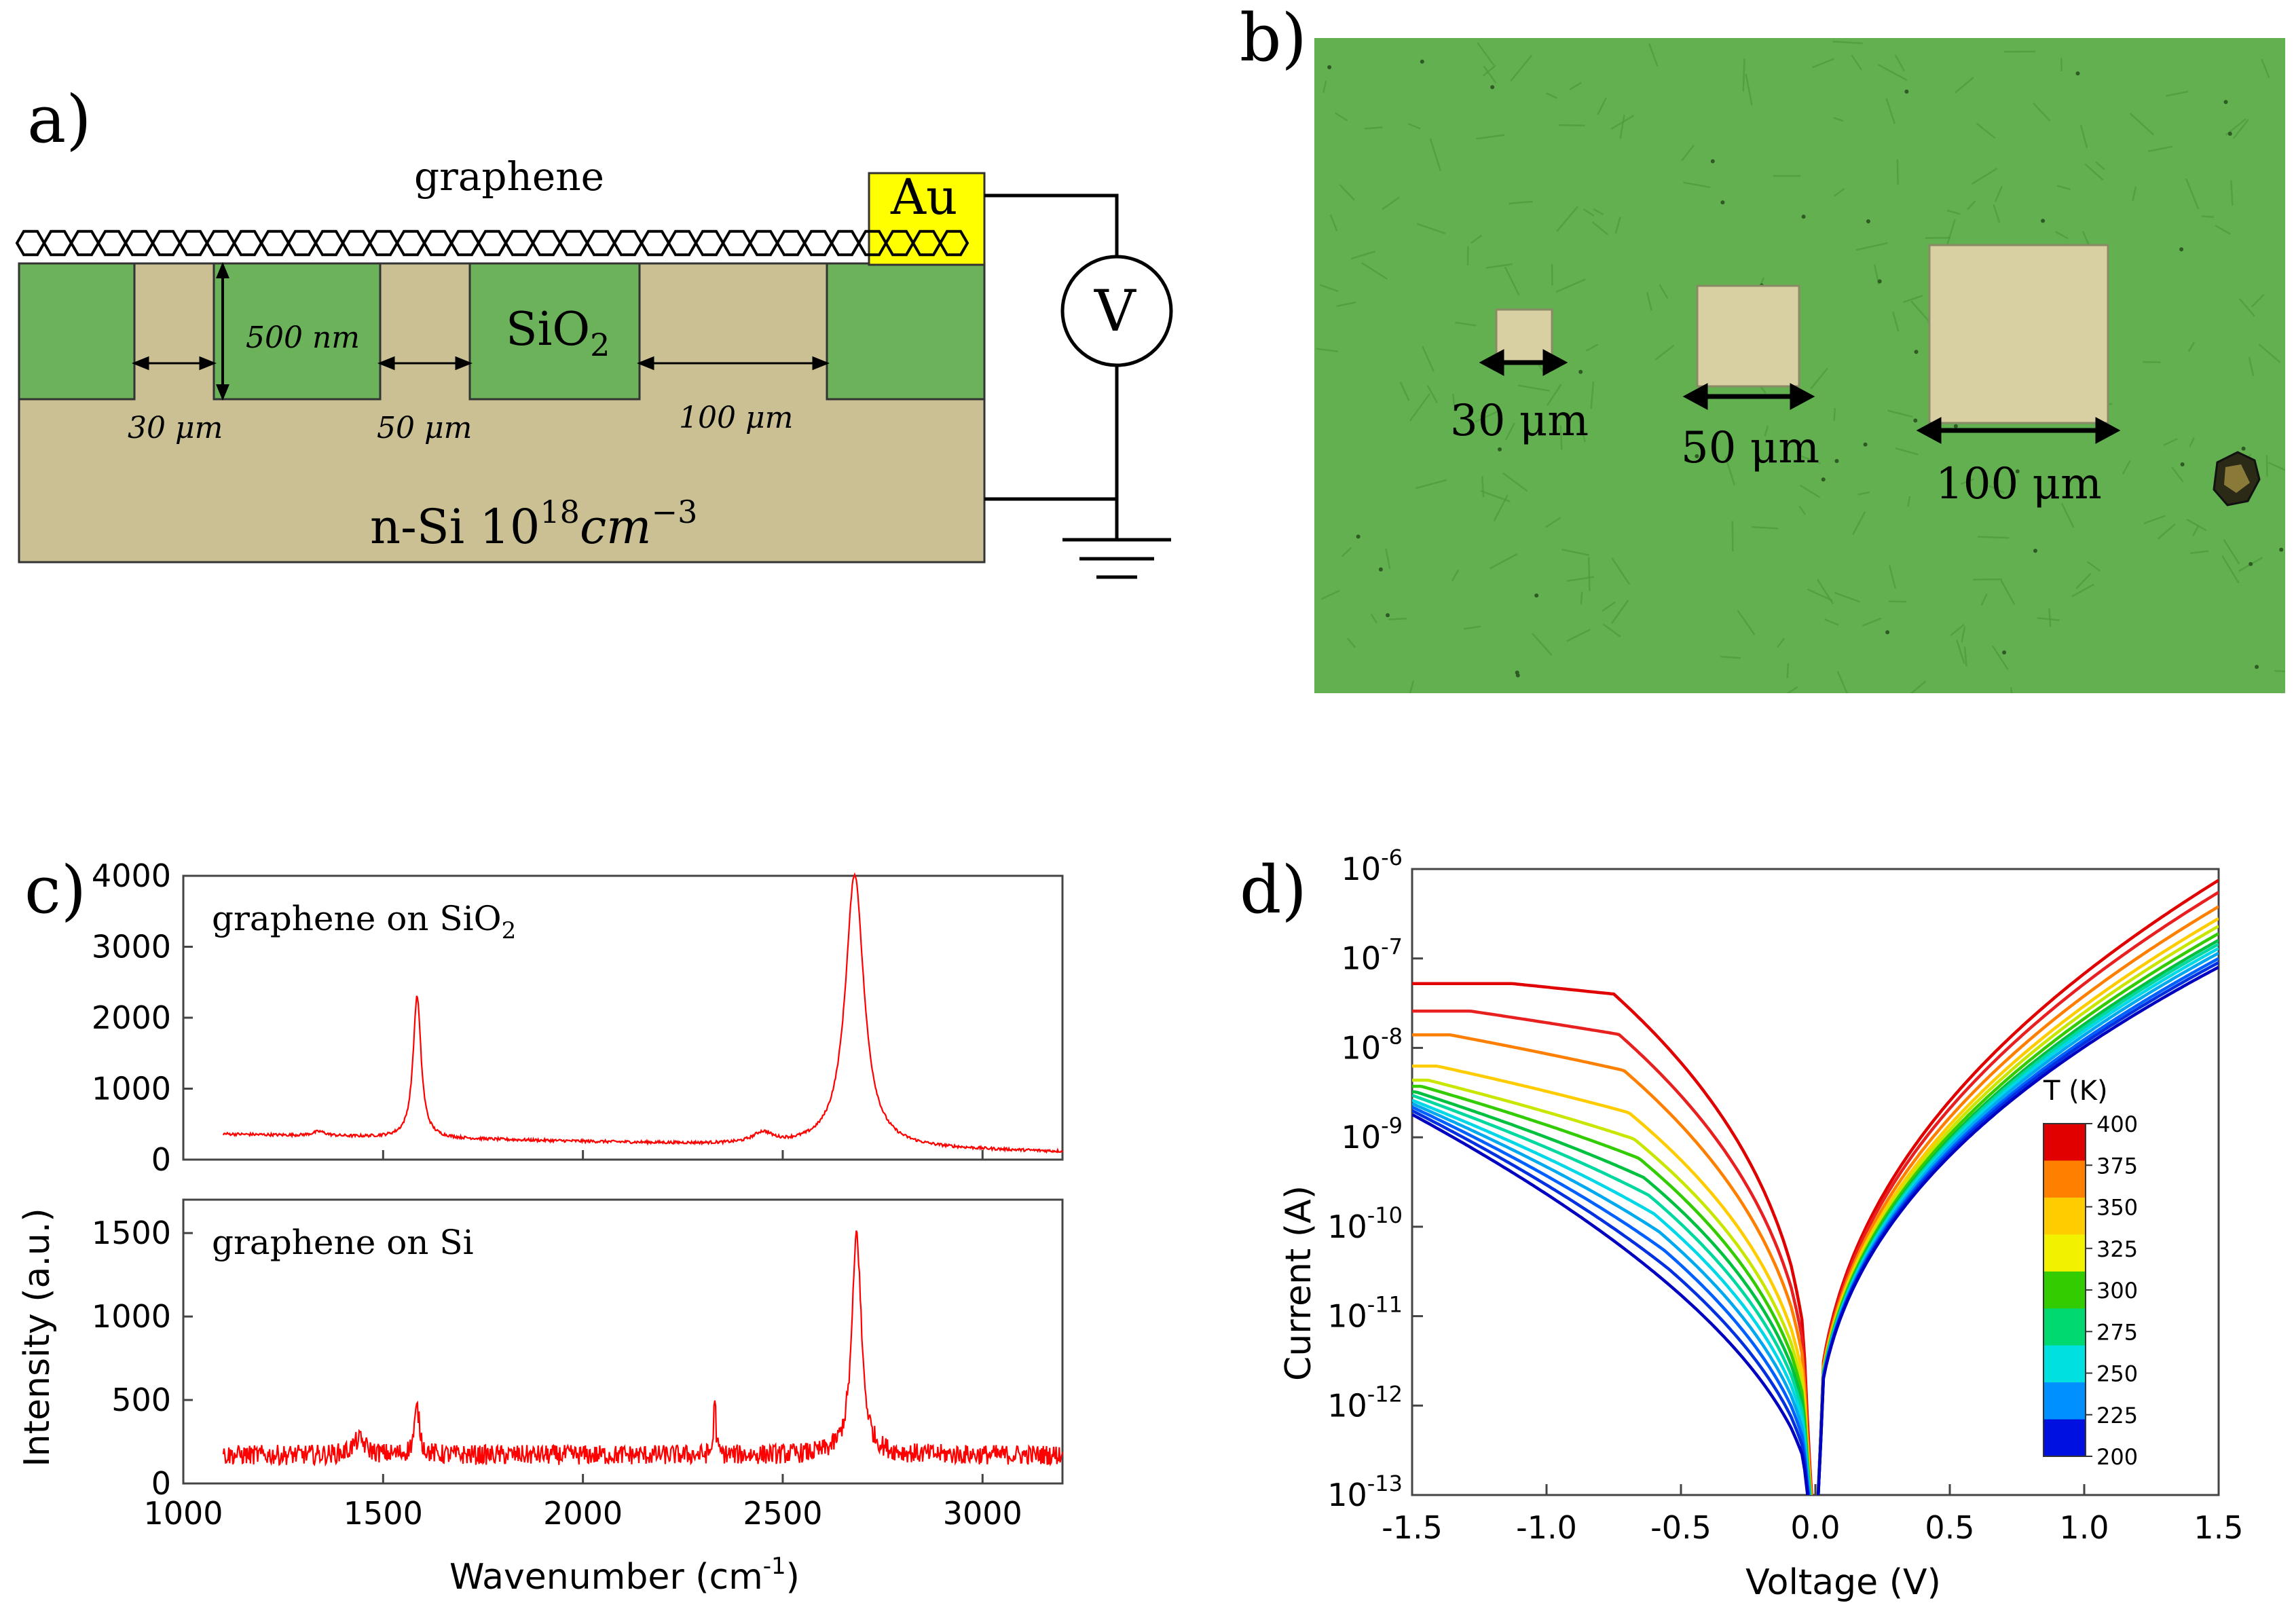 This screenshot has height=1624, width=2294. I want to click on raman-top-legend: graphene on SiO2, so click(364, 921).